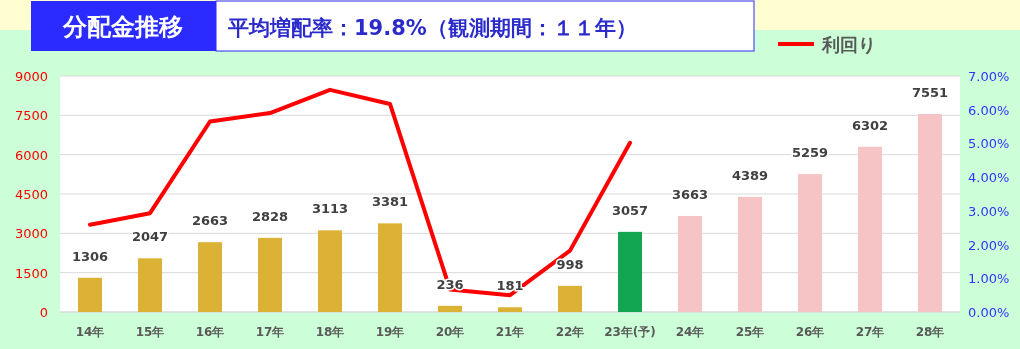 This screenshot has width=1020, height=349. I want to click on y2-tick-label: 4.00%, so click(989, 178).